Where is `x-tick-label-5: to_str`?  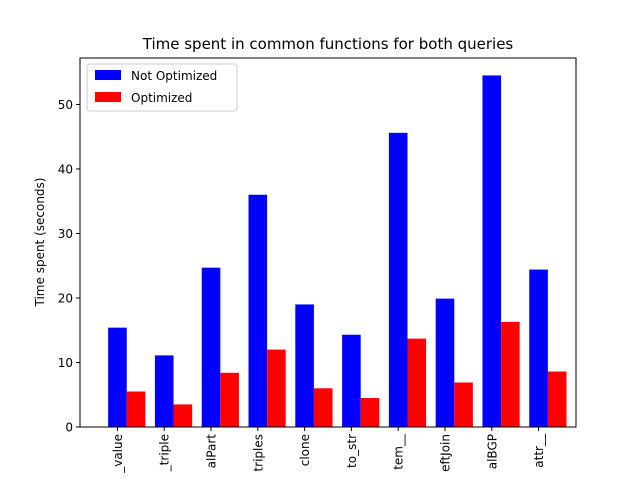
x-tick-label-5: to_str is located at coordinates (352, 451).